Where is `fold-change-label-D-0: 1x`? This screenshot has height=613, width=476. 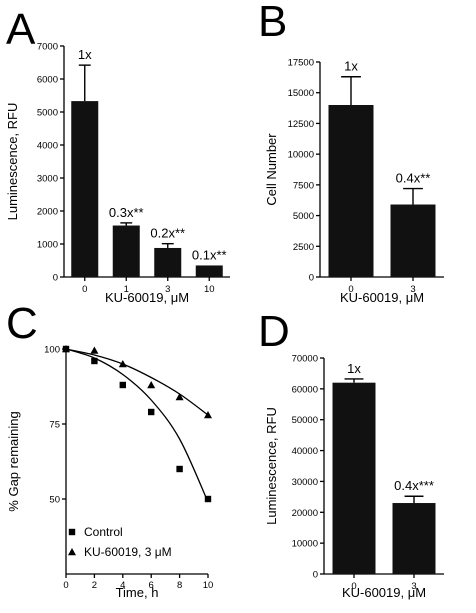 fold-change-label-D-0: 1x is located at coordinates (354, 368).